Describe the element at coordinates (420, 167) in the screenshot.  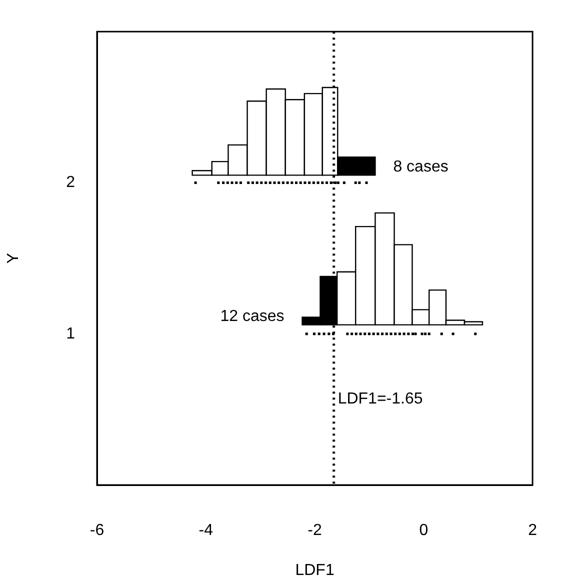
I see `annotation: 8 cases` at that location.